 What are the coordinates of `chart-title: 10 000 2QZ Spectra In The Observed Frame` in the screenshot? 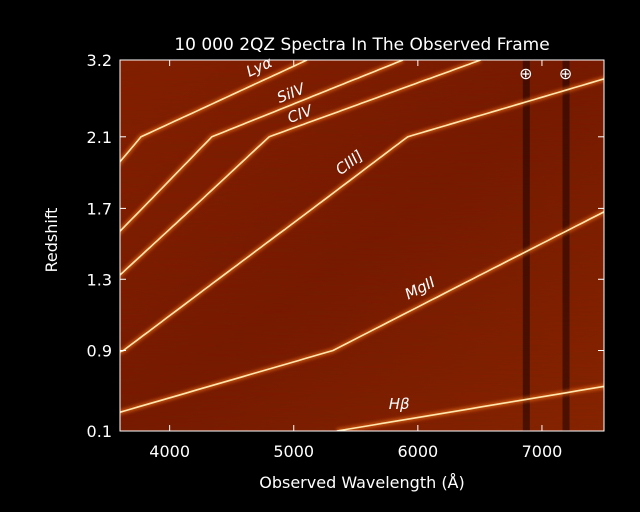 It's located at (361, 45).